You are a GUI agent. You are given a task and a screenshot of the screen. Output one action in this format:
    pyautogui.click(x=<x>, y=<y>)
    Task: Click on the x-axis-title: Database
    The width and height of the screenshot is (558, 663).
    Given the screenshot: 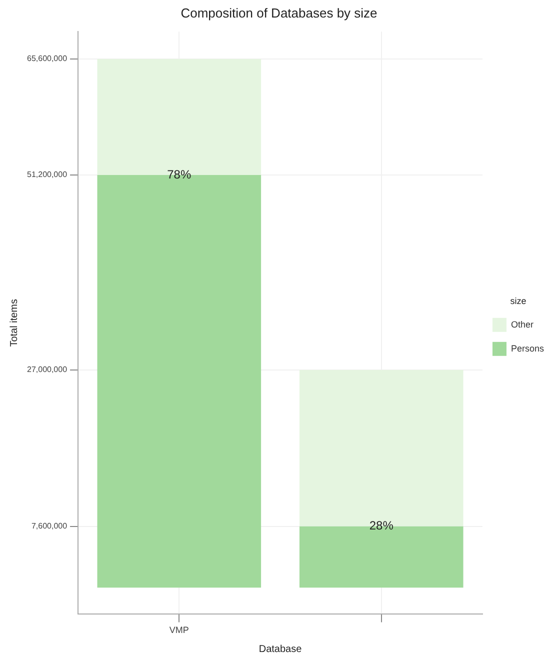 What is the action you would take?
    pyautogui.click(x=280, y=649)
    